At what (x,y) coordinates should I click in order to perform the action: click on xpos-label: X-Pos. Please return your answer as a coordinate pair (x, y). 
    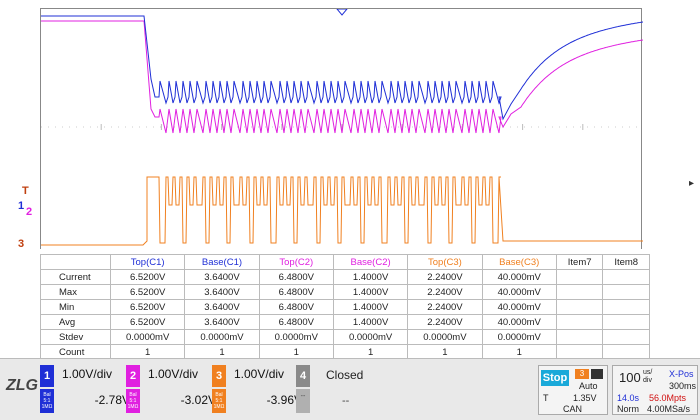
    Looking at the image, I should click on (681, 374).